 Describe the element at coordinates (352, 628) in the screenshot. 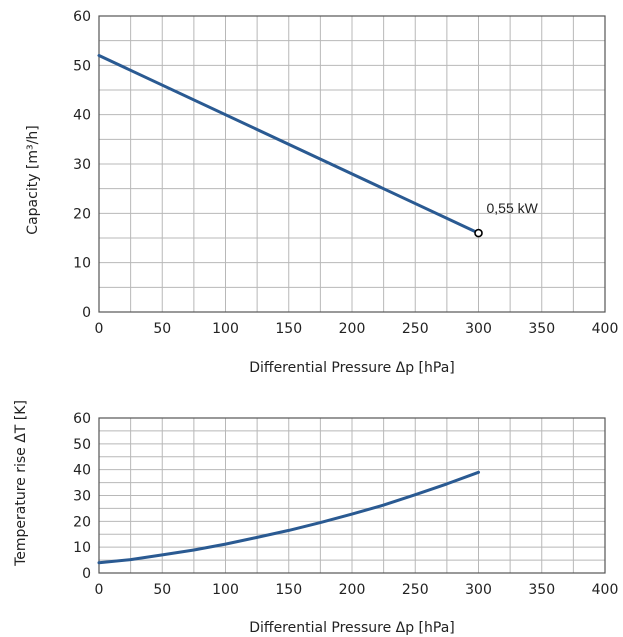

I see `temperature-x-axis-label: Differential Pressure Δp [hPa]` at that location.